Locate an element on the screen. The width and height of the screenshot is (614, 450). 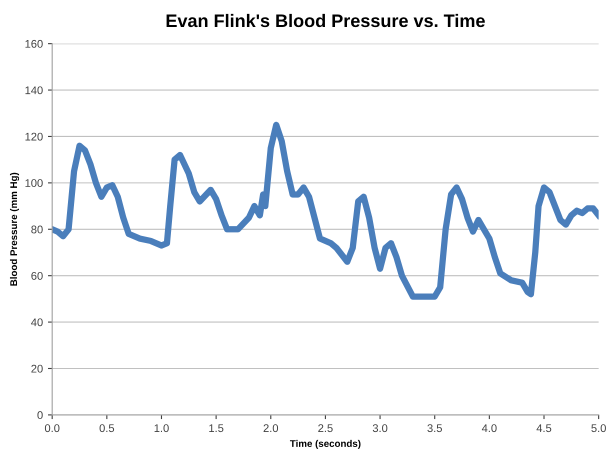
x-axis-title: Time (seconds) is located at coordinates (325, 444).